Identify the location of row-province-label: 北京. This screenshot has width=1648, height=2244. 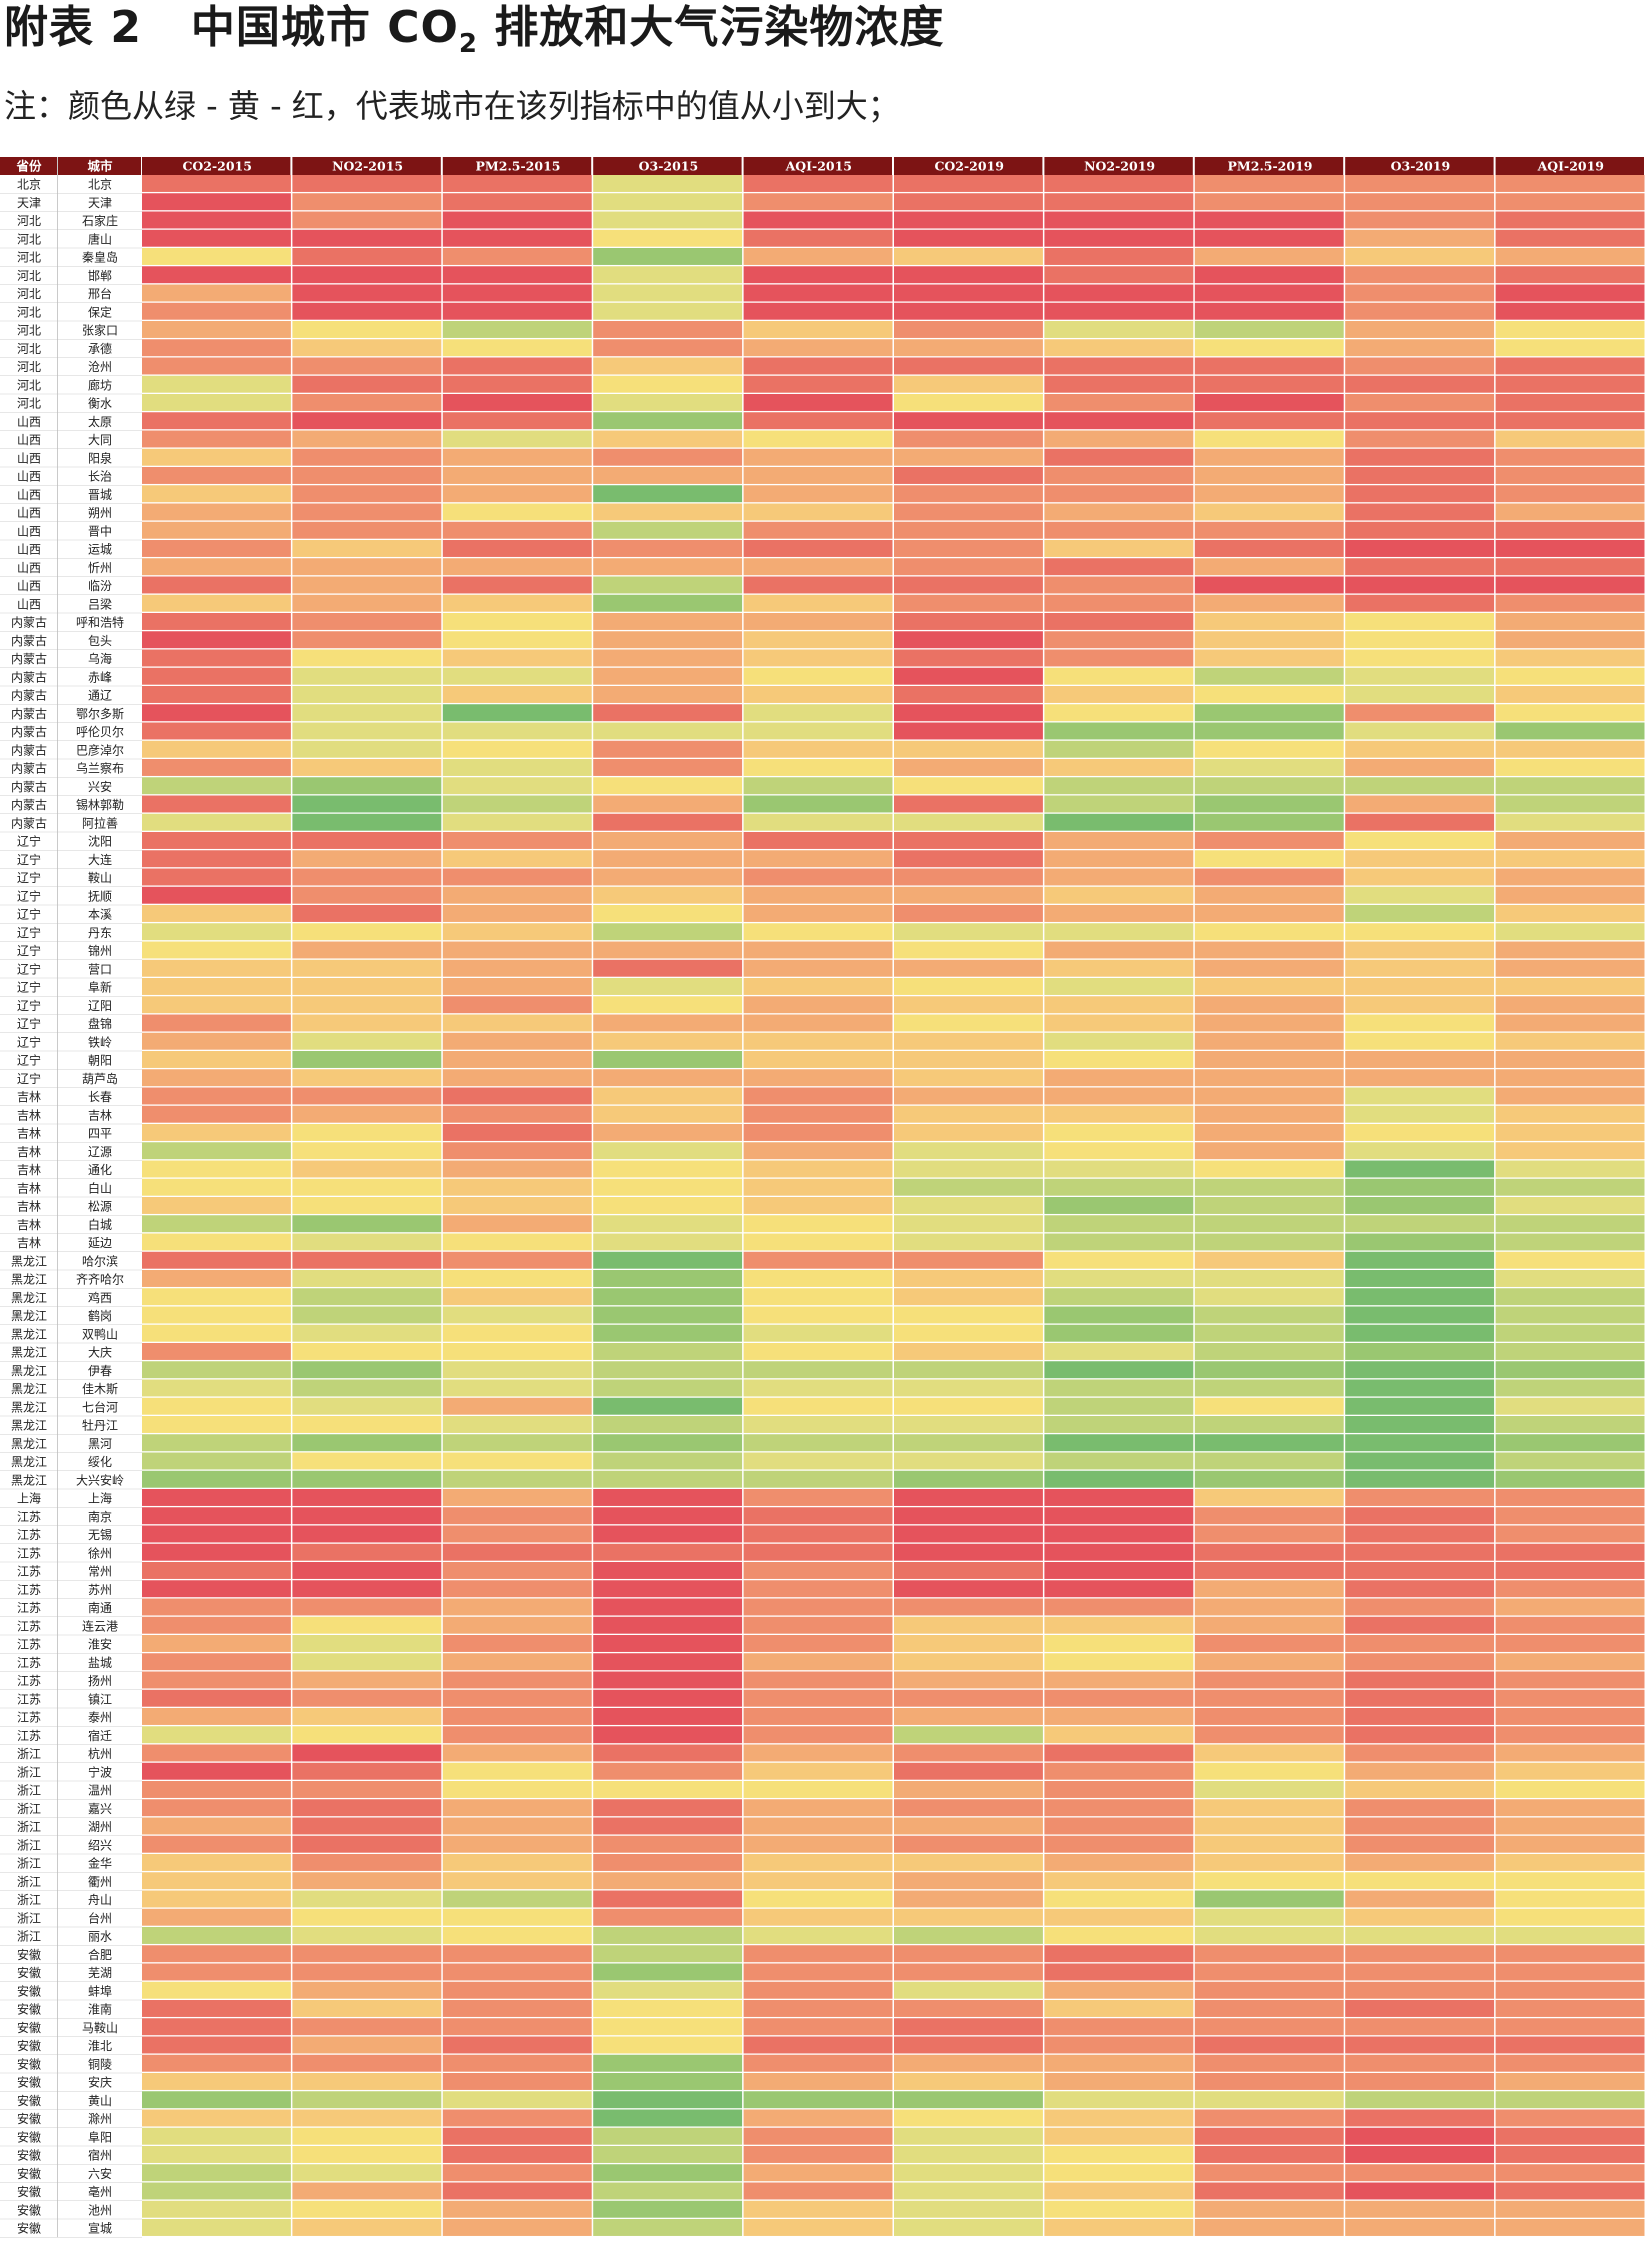
(29, 185).